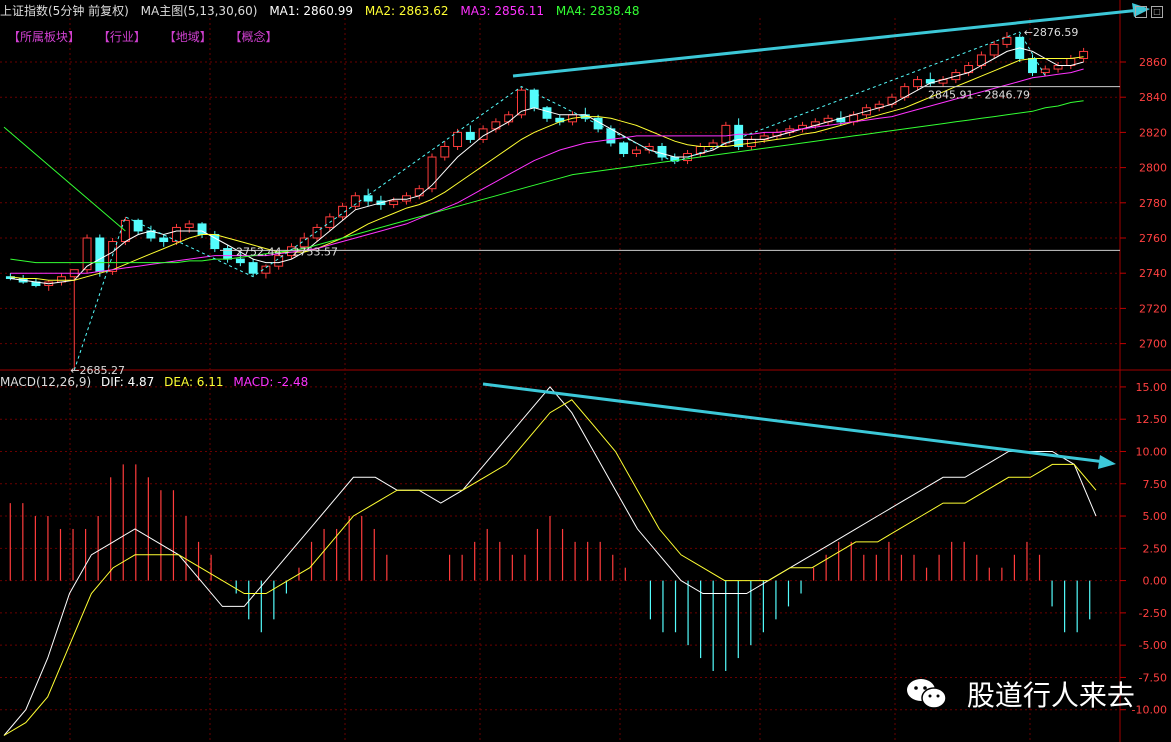  I want to click on ytick-label: 2700, so click(1153, 344).